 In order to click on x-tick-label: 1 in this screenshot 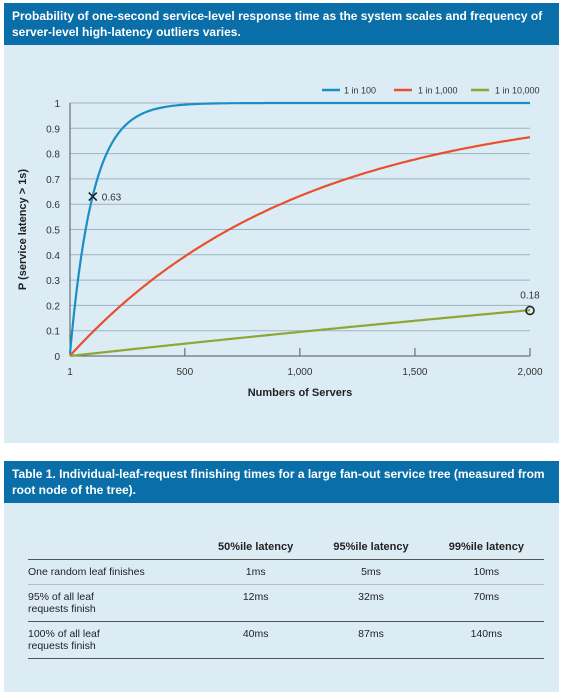, I will do `click(70, 372)`.